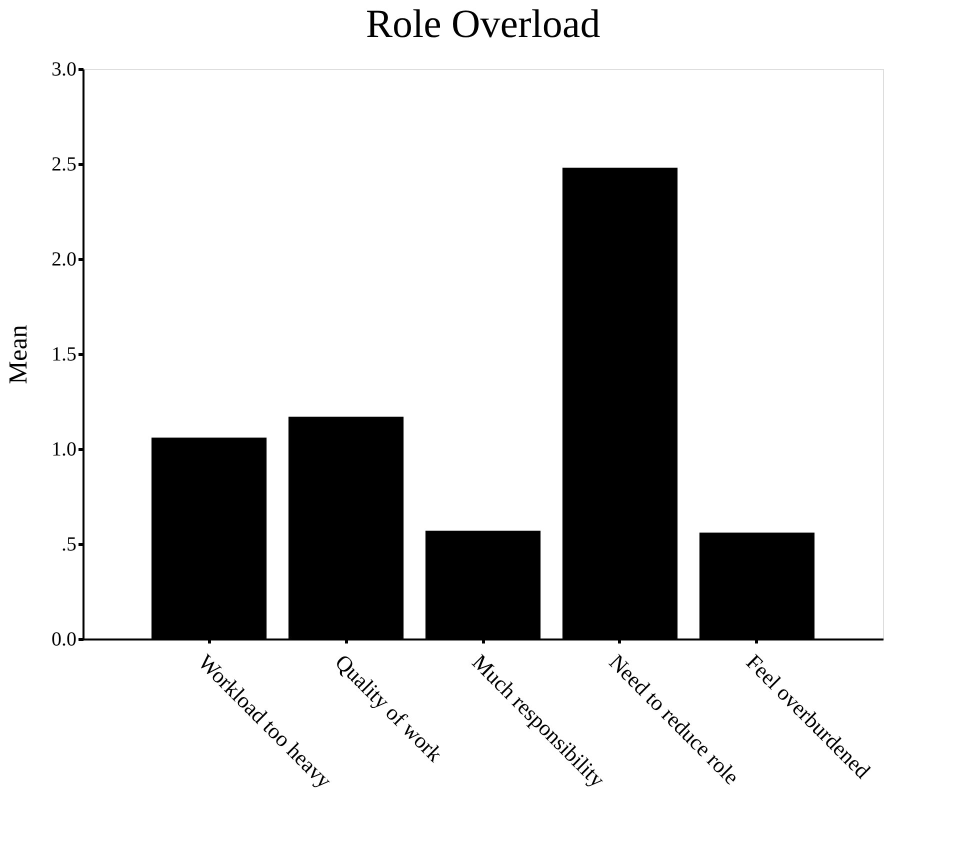 The height and width of the screenshot is (852, 973). Describe the element at coordinates (64, 355) in the screenshot. I see `y-tick-label: 1.5` at that location.